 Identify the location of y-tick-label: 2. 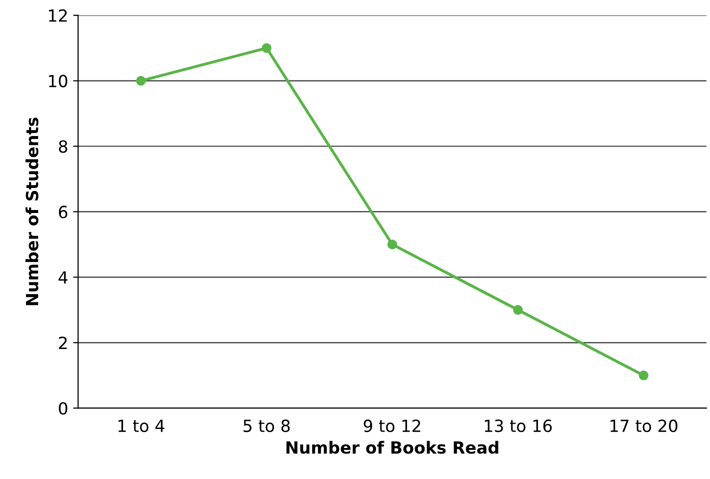
(62, 342).